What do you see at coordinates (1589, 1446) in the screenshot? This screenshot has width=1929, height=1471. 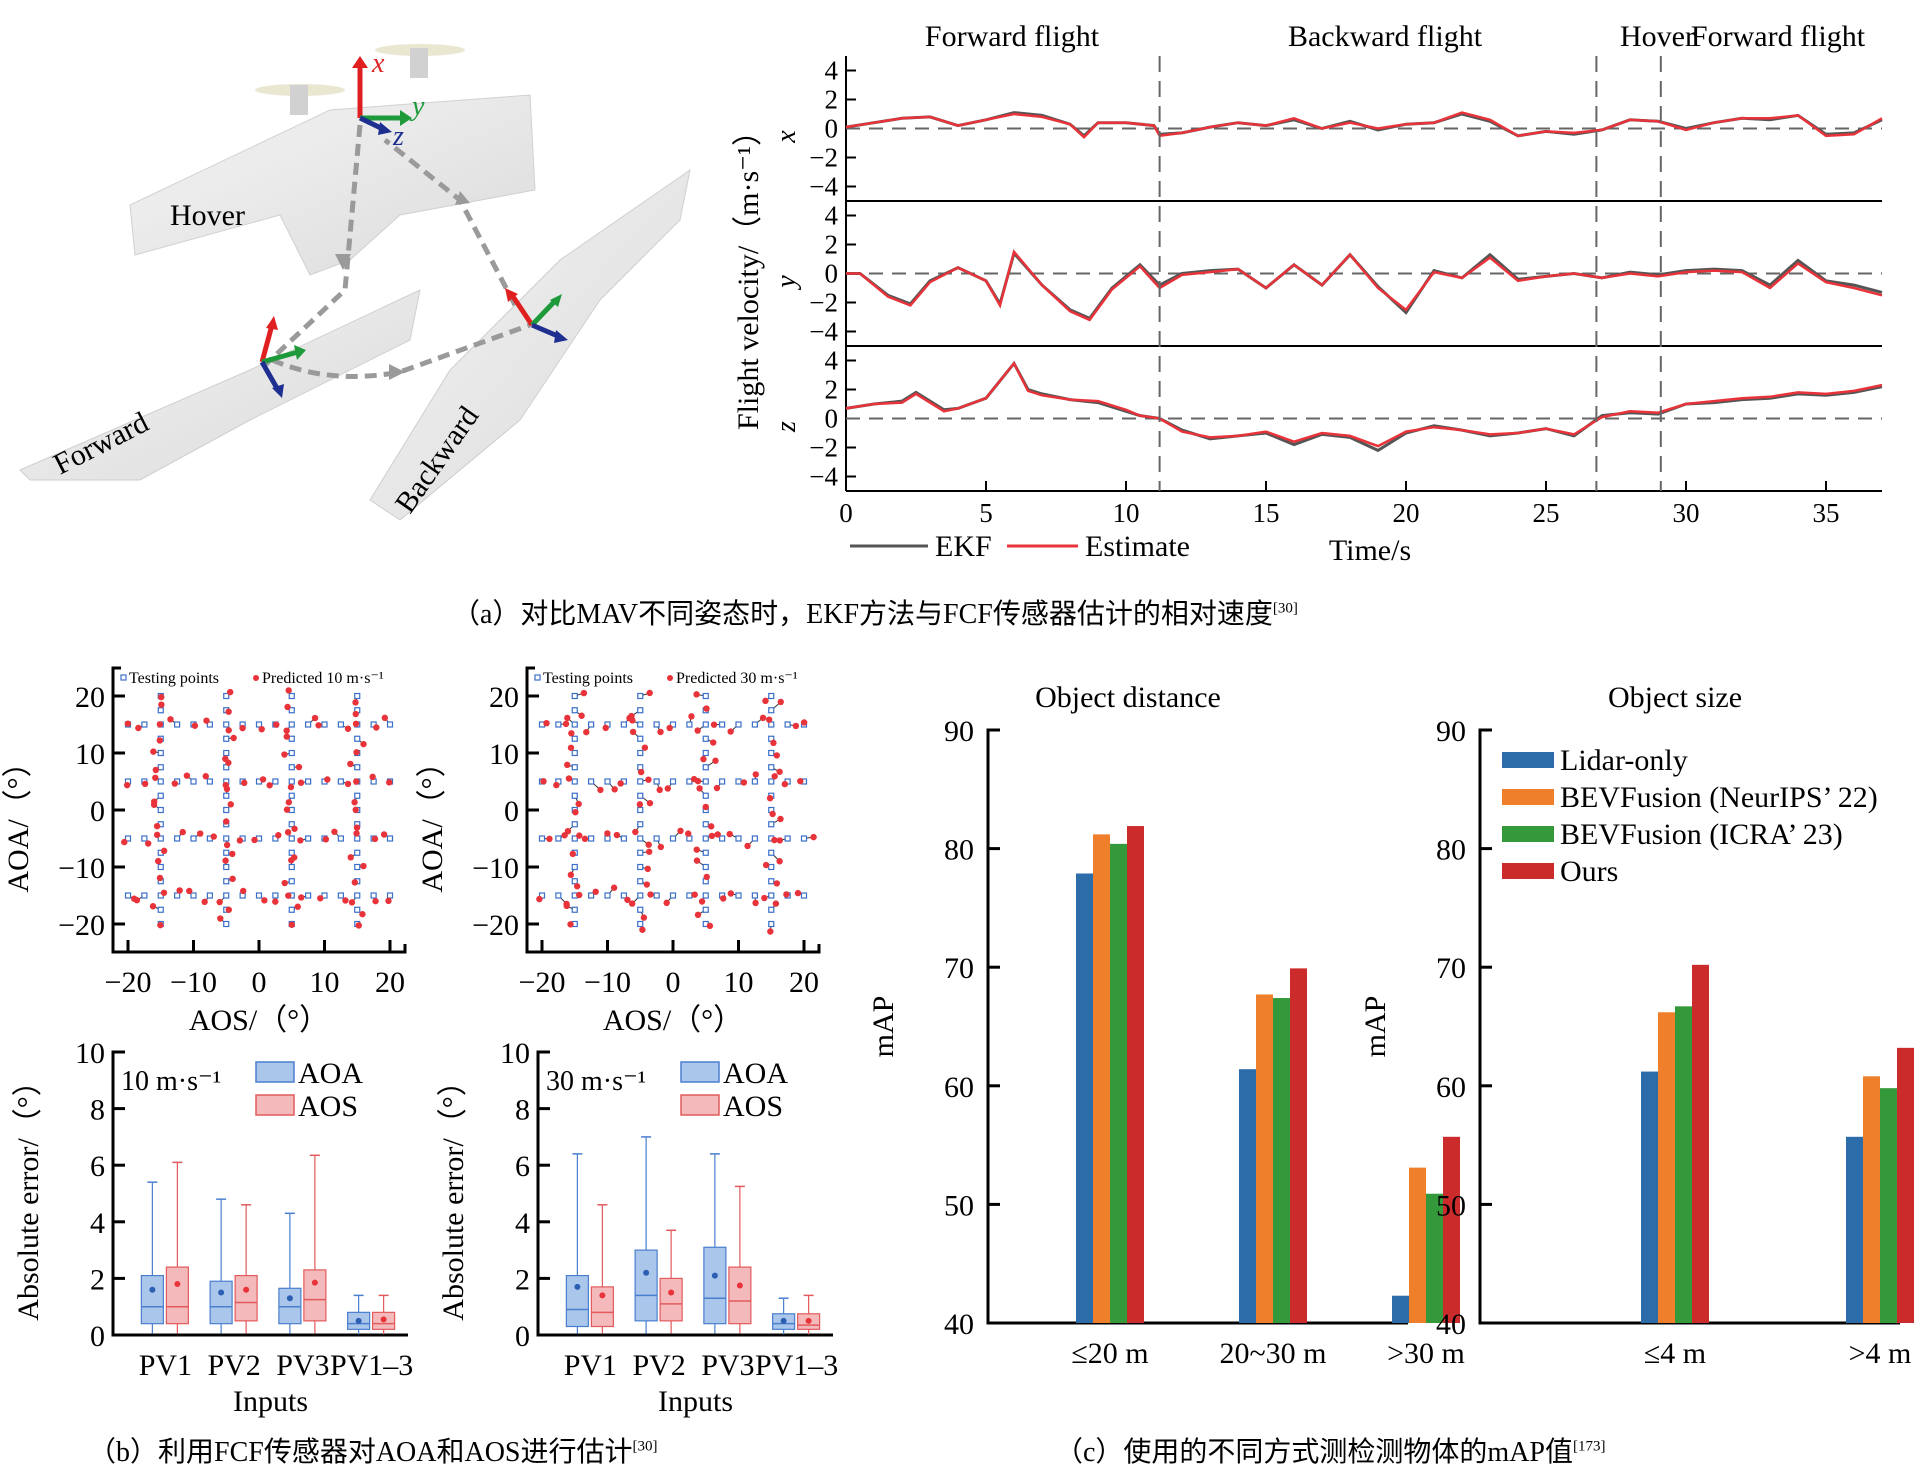 I see `caption-c-ref: [173]` at bounding box center [1589, 1446].